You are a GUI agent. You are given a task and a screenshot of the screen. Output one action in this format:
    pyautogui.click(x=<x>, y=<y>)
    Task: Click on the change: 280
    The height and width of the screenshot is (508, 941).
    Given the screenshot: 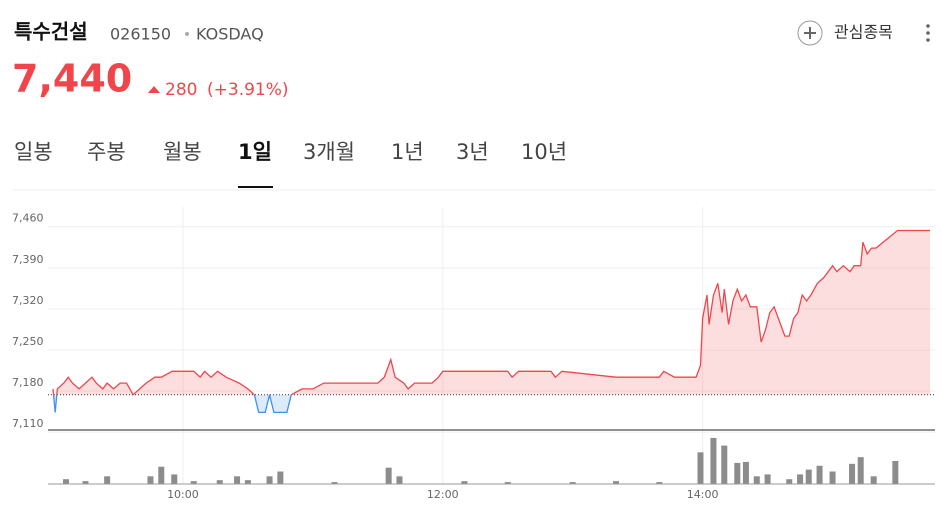 What is the action you would take?
    pyautogui.click(x=181, y=90)
    